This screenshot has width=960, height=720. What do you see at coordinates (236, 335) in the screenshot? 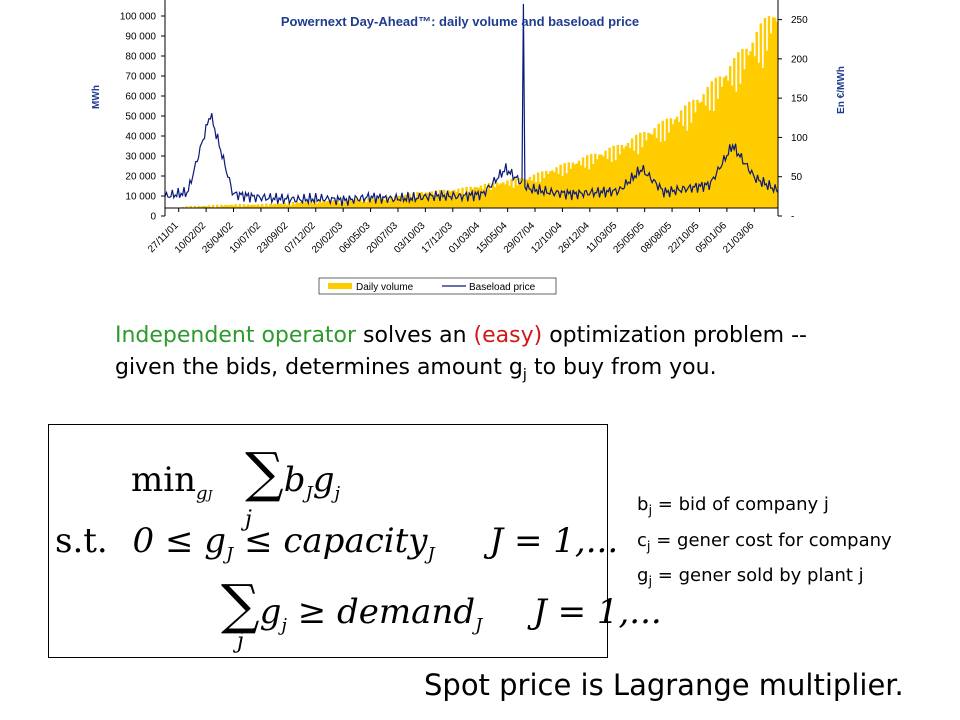
I see `independent-operator-text: Independent operator` at bounding box center [236, 335].